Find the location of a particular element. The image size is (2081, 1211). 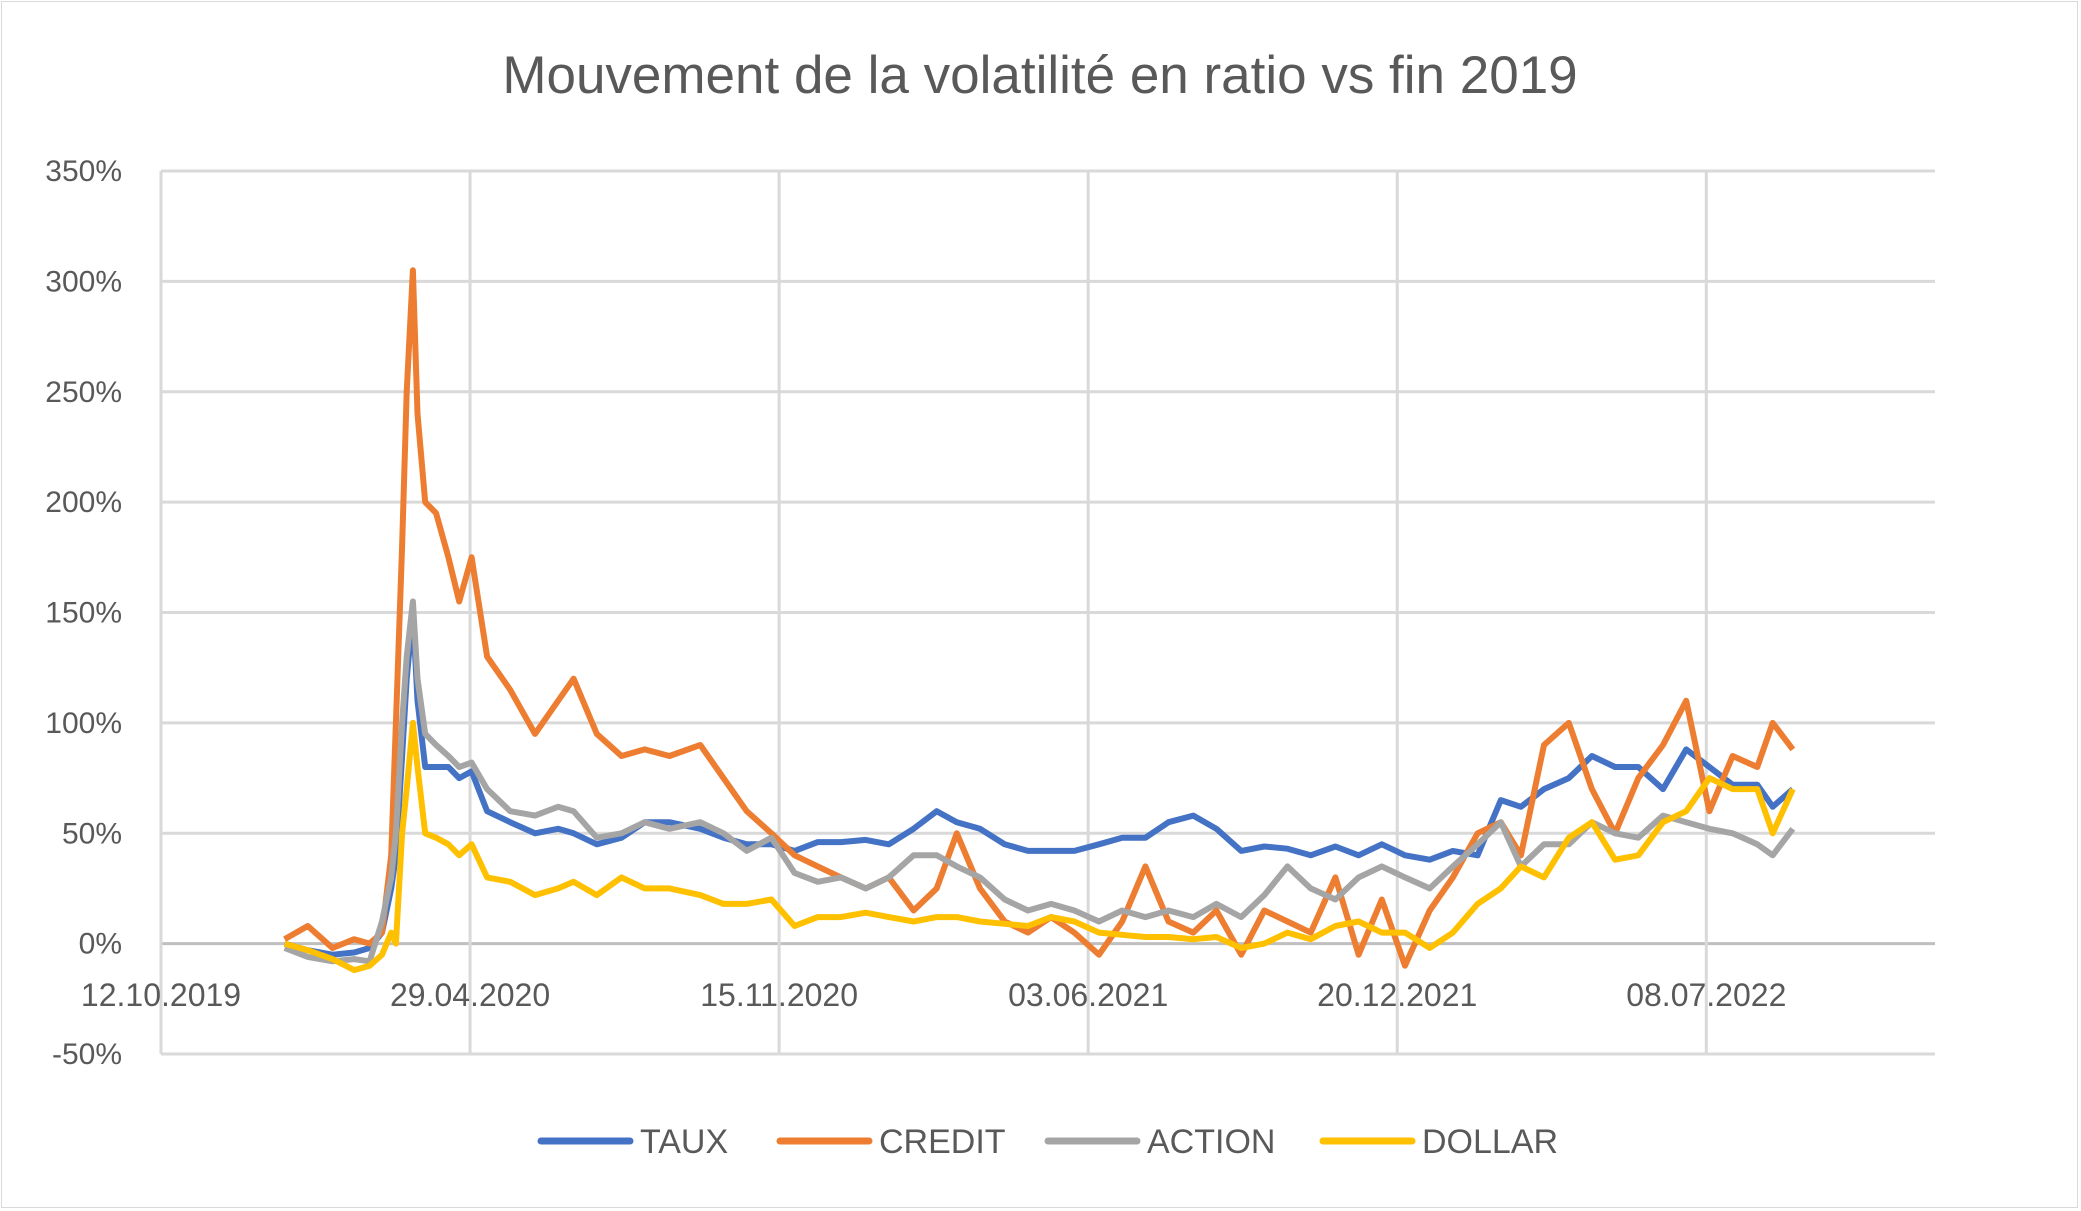

y-tick-label: 150% is located at coordinates (83, 613).